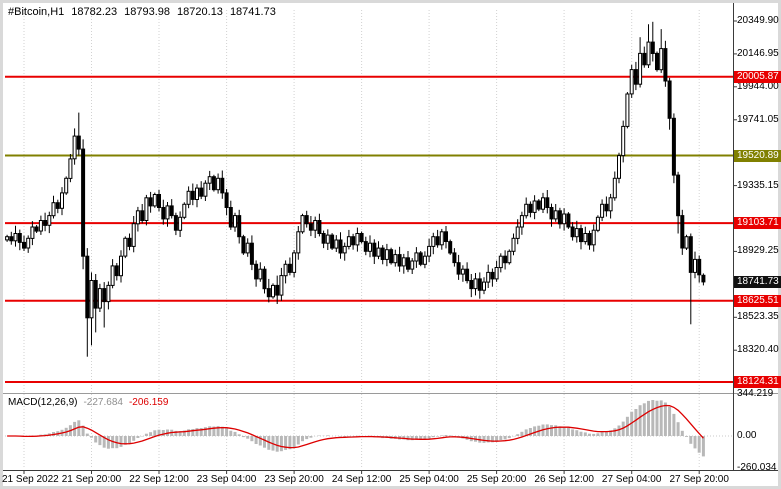 The width and height of the screenshot is (781, 489). Describe the element at coordinates (757, 300) in the screenshot. I see `price-level-badge: 18625.51` at that location.